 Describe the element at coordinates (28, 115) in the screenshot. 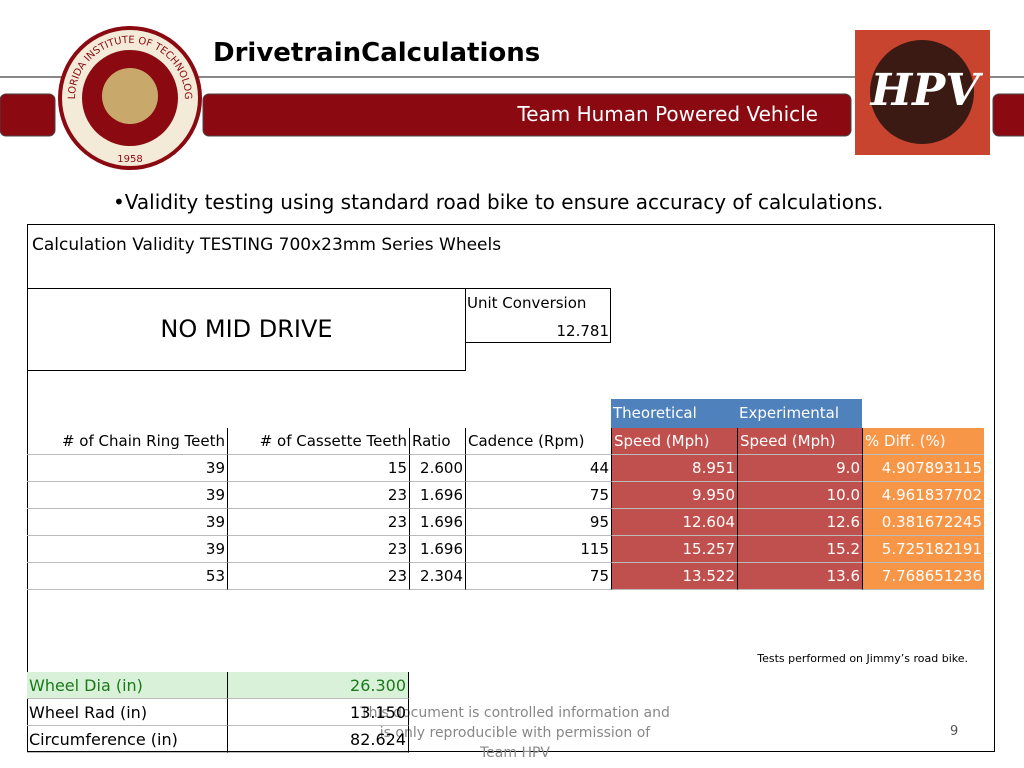

I see `bar-left` at that location.